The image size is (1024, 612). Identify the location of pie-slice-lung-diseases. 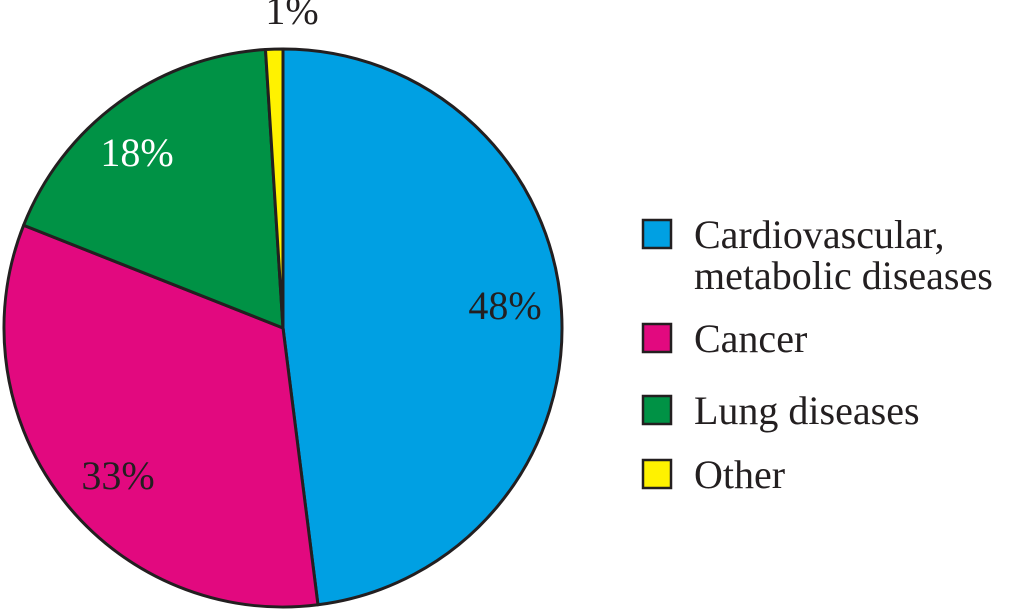
(153, 189).